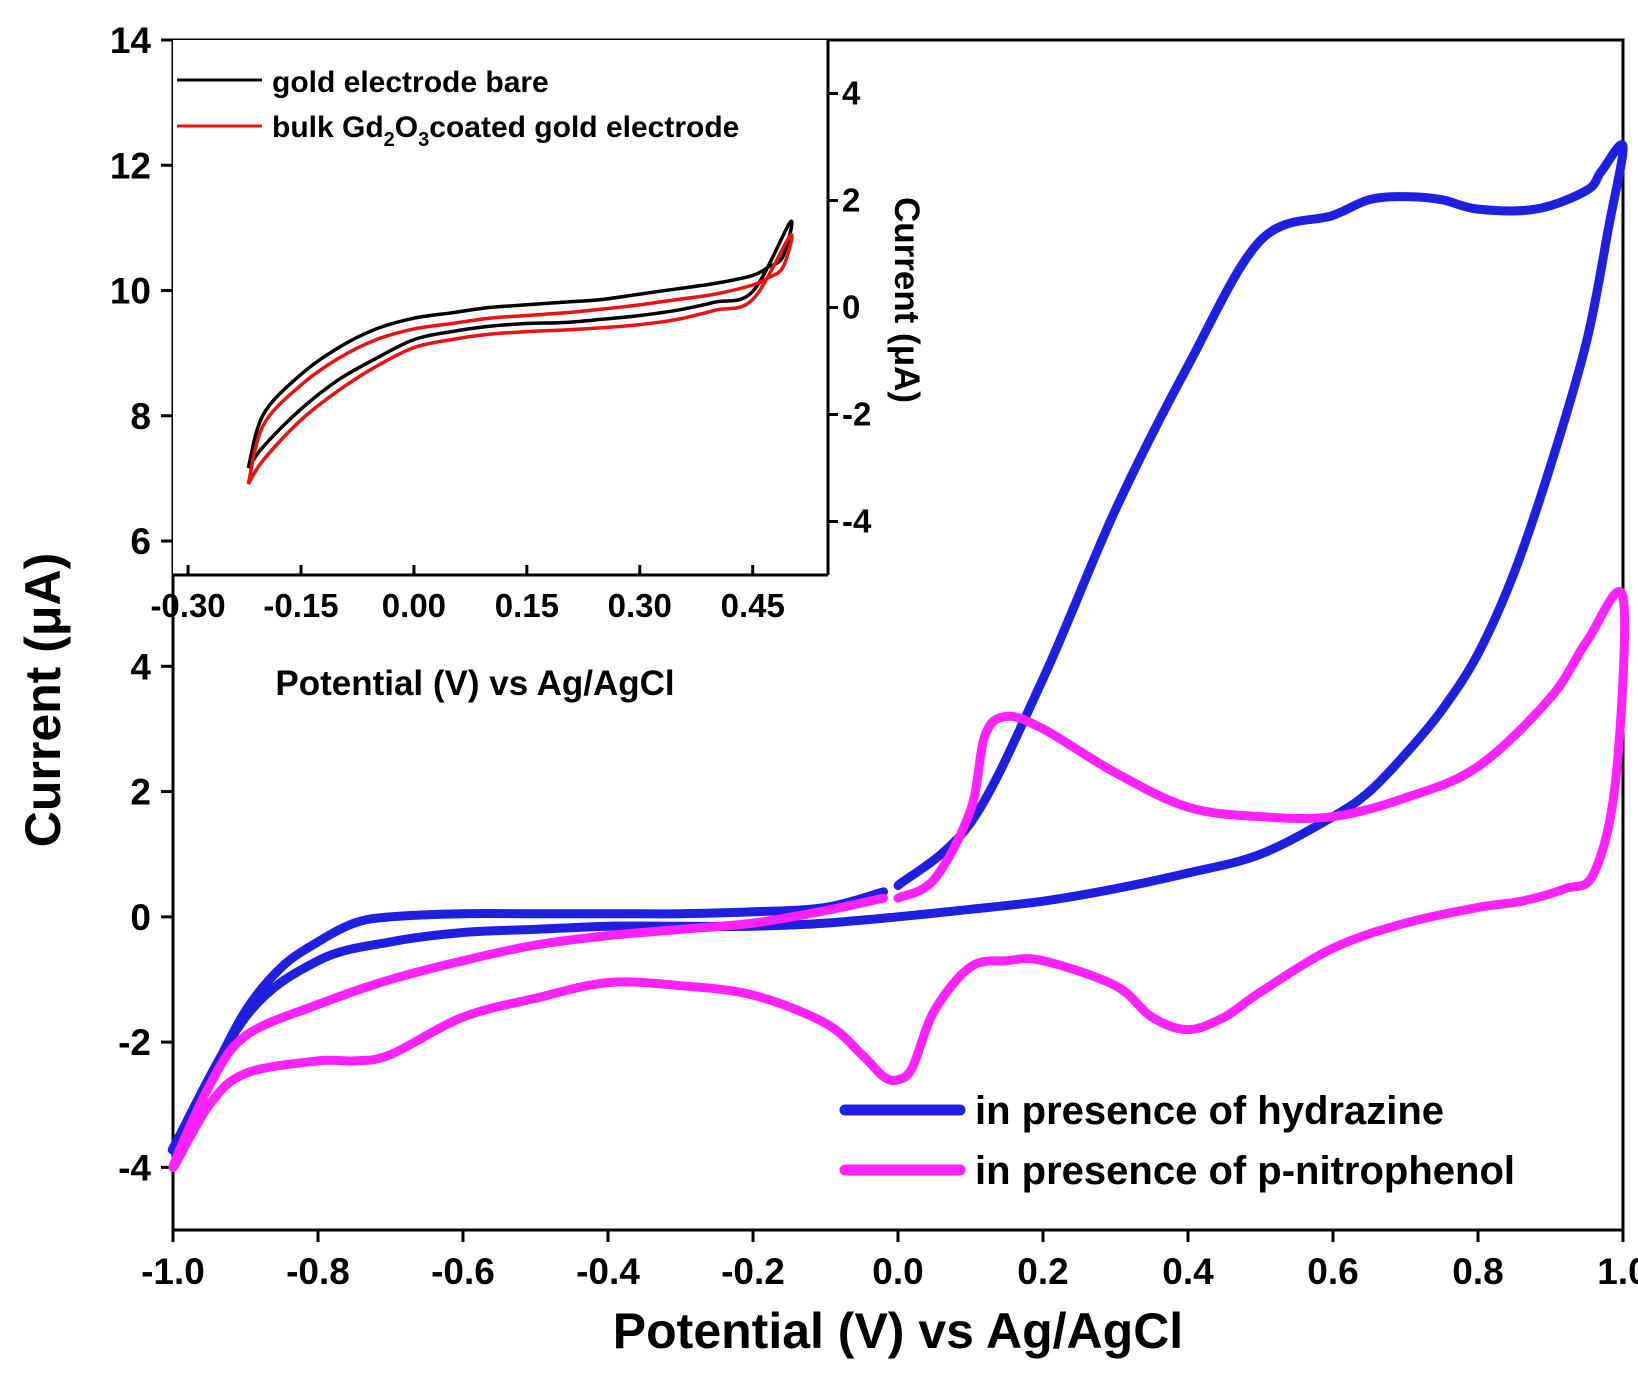  What do you see at coordinates (414, 605) in the screenshot?
I see `inset-x-tick-label: 0.00` at bounding box center [414, 605].